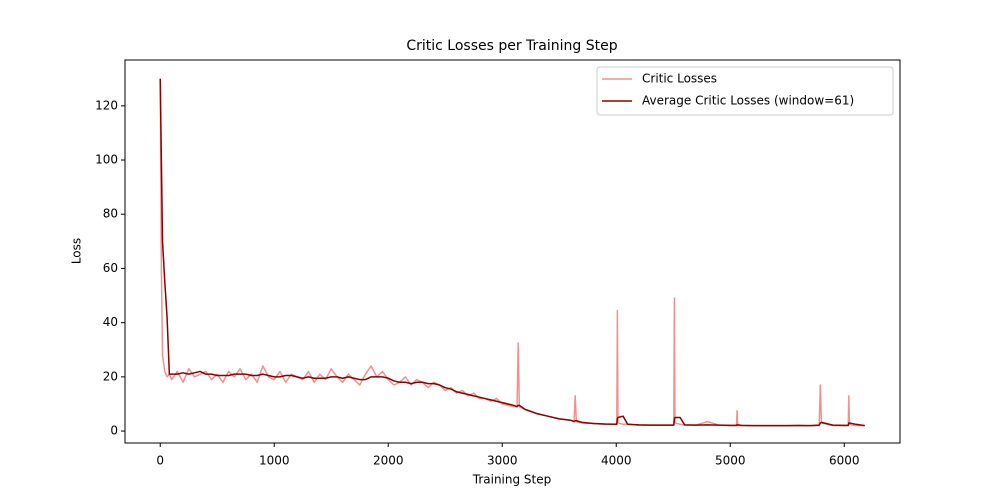 The width and height of the screenshot is (1000, 504). I want to click on x-tick-label: 4000, so click(616, 461).